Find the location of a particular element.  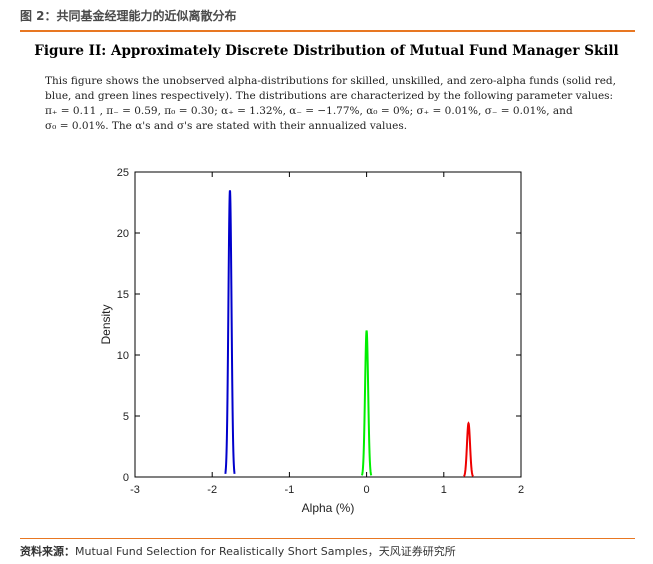

y-tick-label: 20 is located at coordinates (123, 234).